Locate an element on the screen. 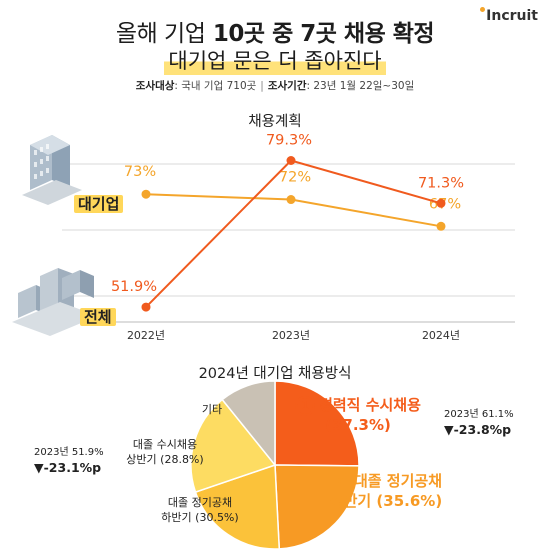  data-label: 51.9% is located at coordinates (134, 287).